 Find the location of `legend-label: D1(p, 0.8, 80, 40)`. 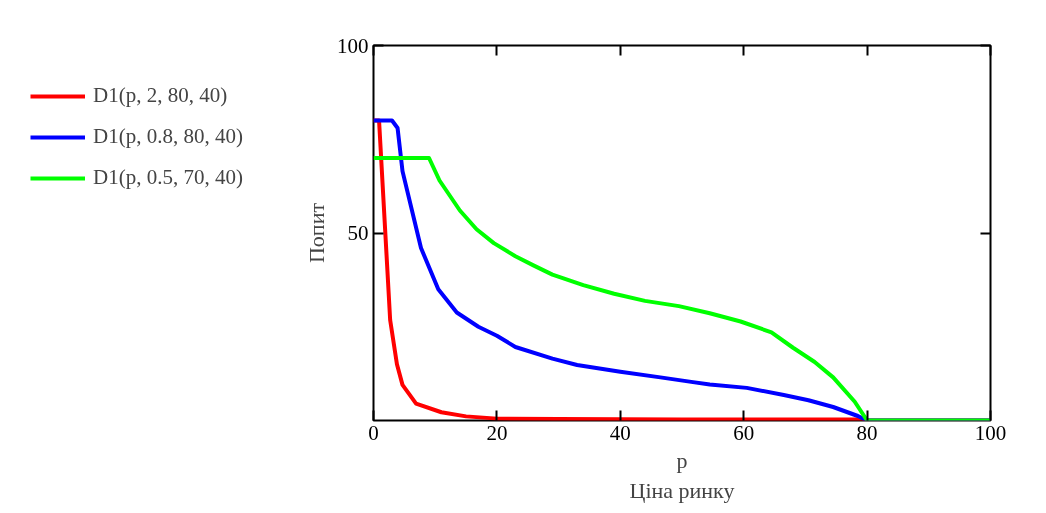

legend-label: D1(p, 0.8, 80, 40) is located at coordinates (168, 136).